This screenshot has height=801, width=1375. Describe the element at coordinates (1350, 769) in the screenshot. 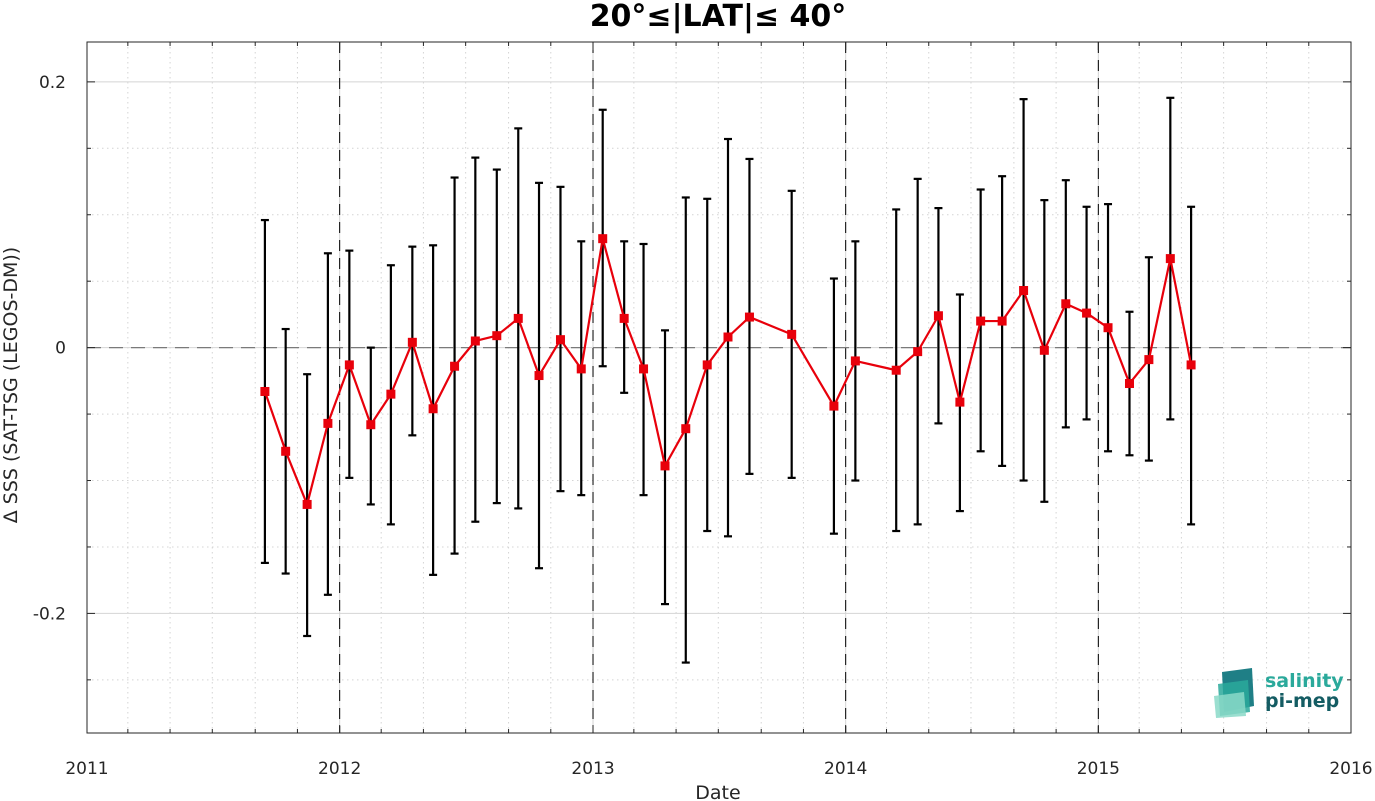

I see `x-tick-label: 2016` at that location.